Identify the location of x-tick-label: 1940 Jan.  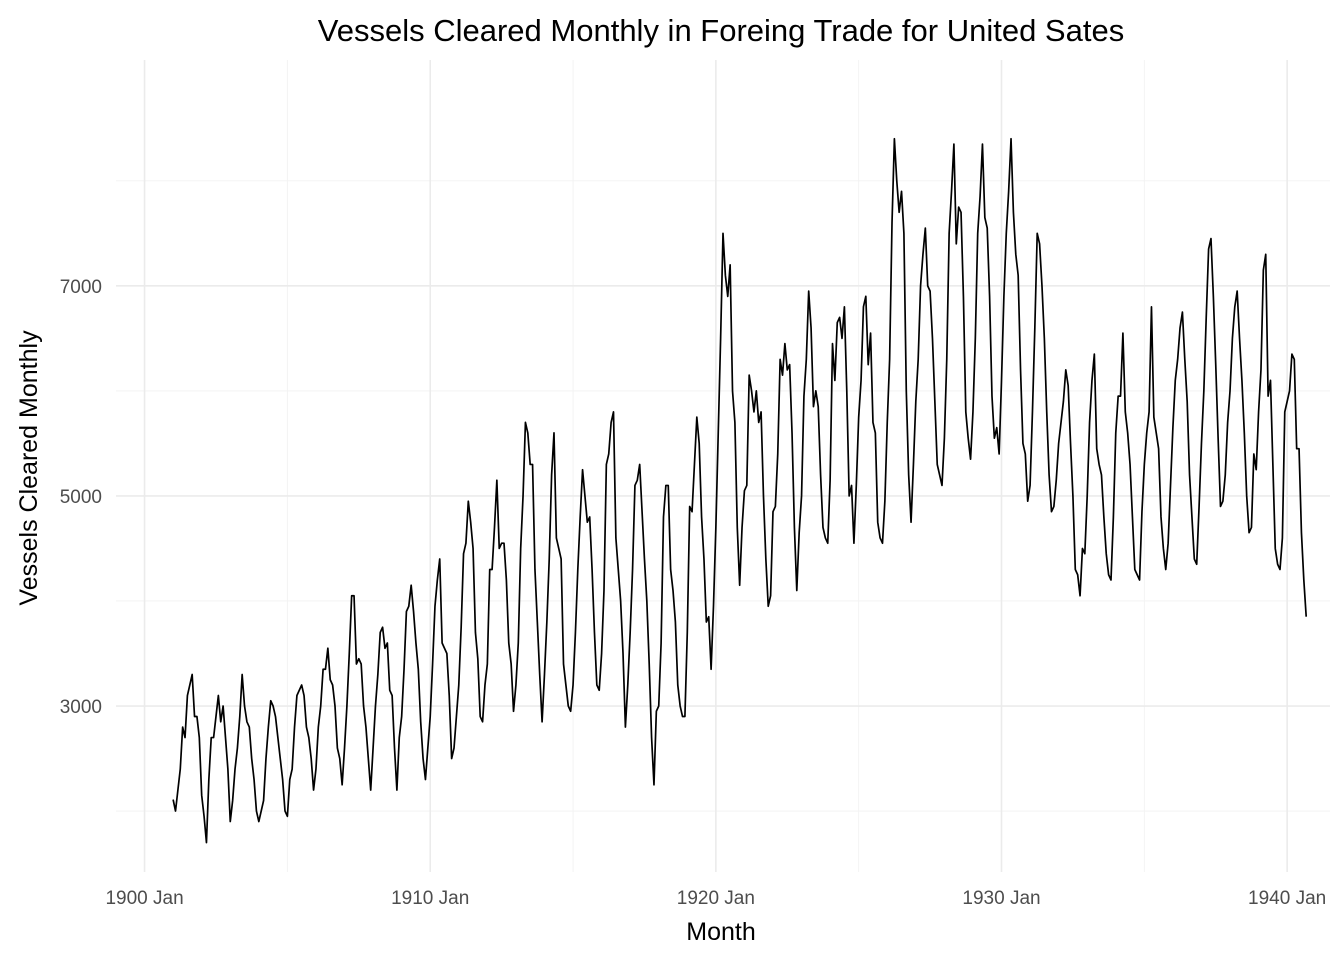
(1287, 898).